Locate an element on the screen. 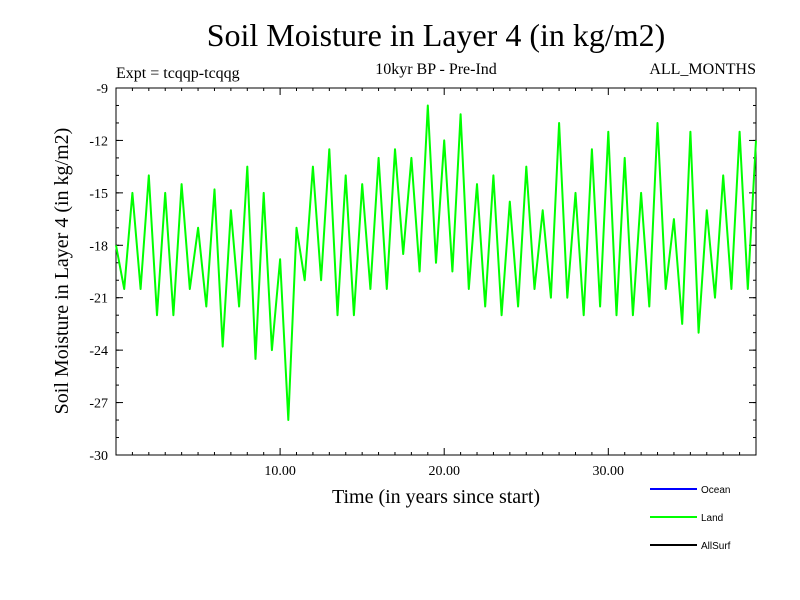 The height and width of the screenshot is (600, 800). legend-label-allsurf: AllSurf is located at coordinates (716, 546).